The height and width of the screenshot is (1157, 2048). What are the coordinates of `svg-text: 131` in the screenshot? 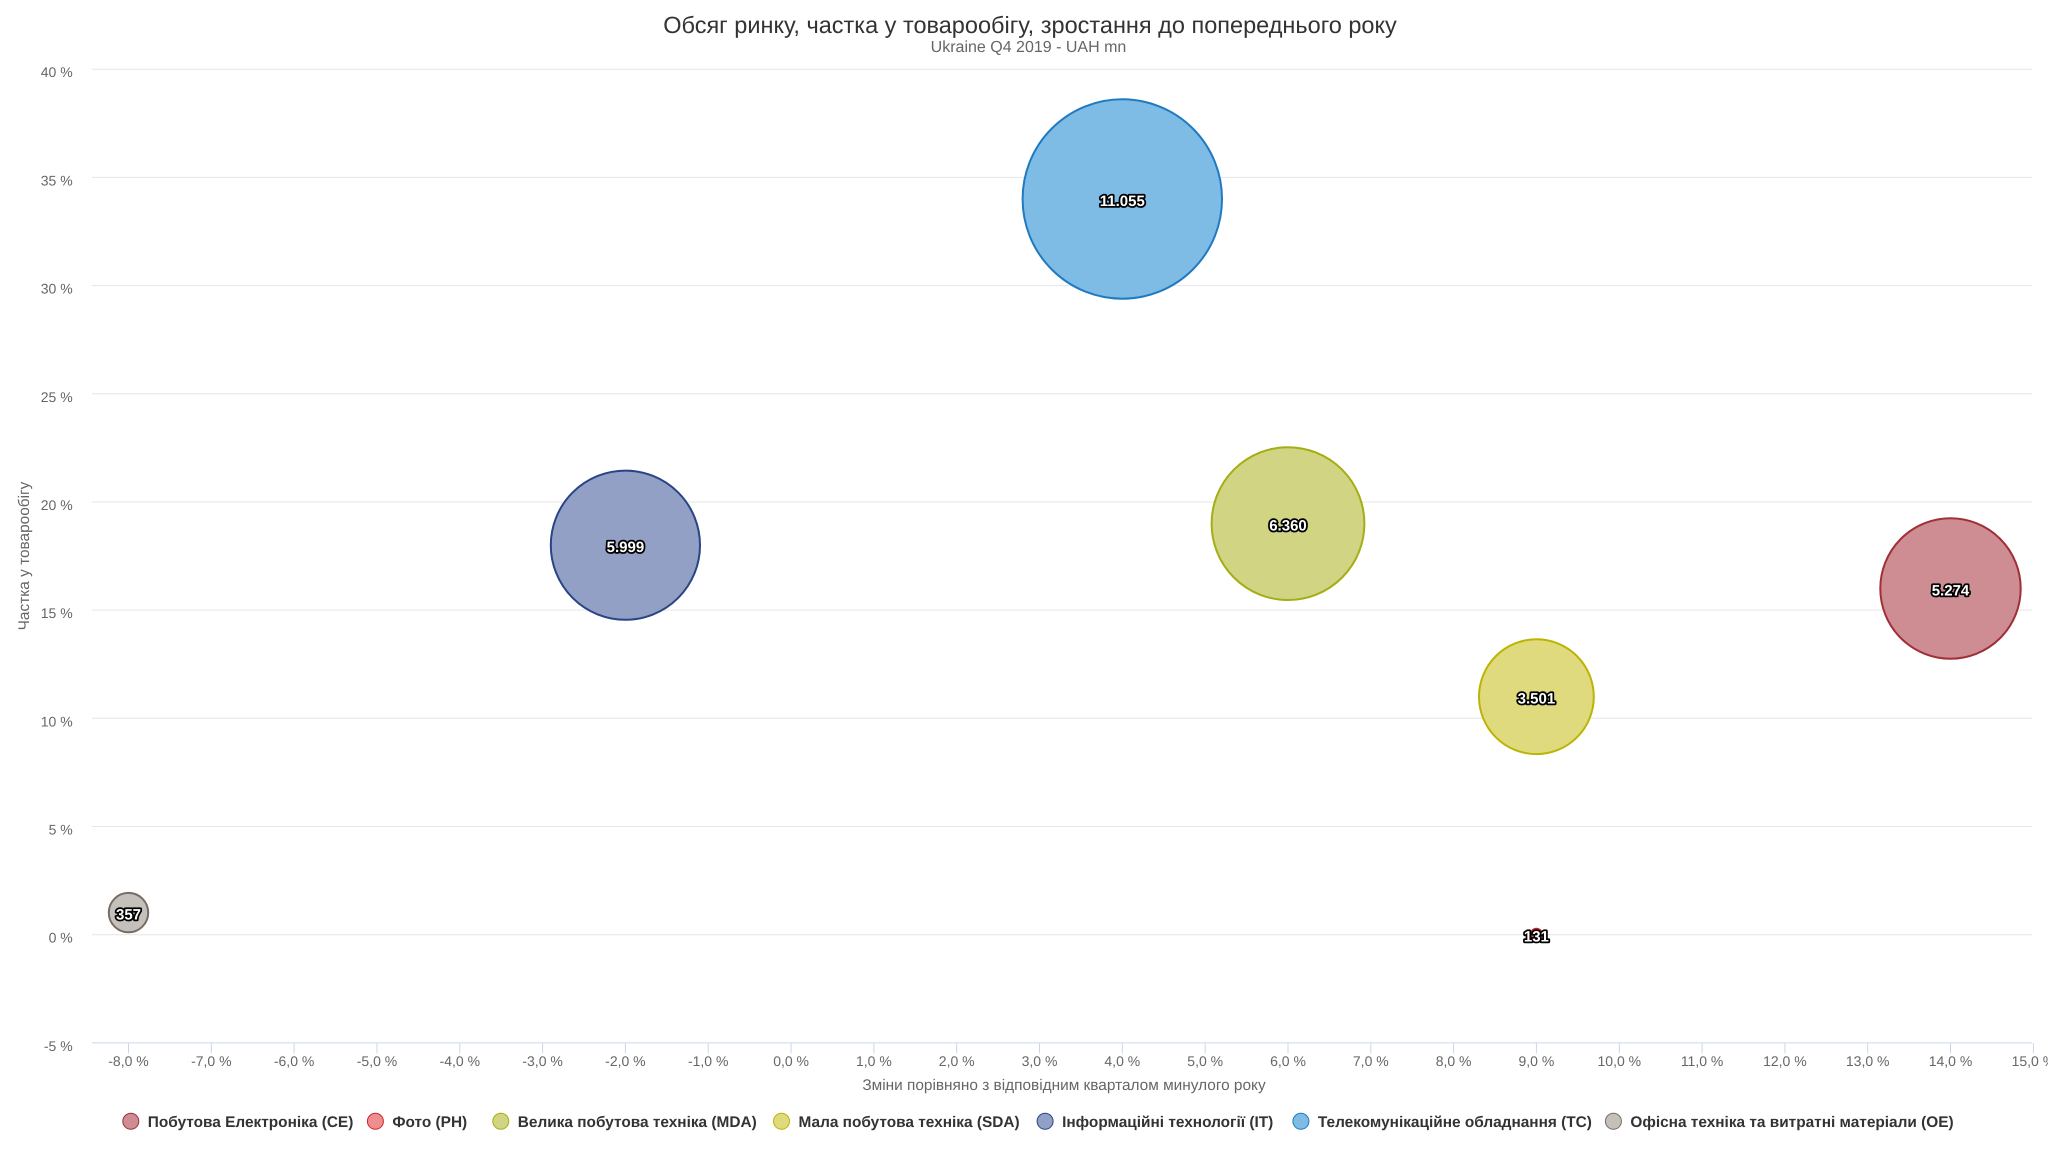 It's located at (1536, 936).